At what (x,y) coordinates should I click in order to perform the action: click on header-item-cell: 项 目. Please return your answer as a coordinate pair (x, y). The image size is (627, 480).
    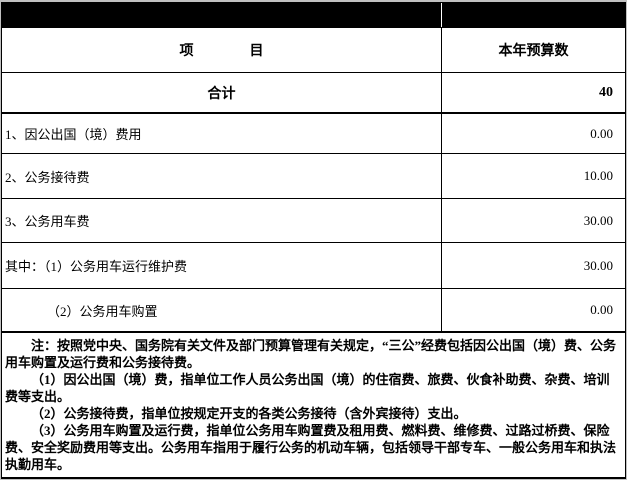
    Looking at the image, I should click on (222, 50).